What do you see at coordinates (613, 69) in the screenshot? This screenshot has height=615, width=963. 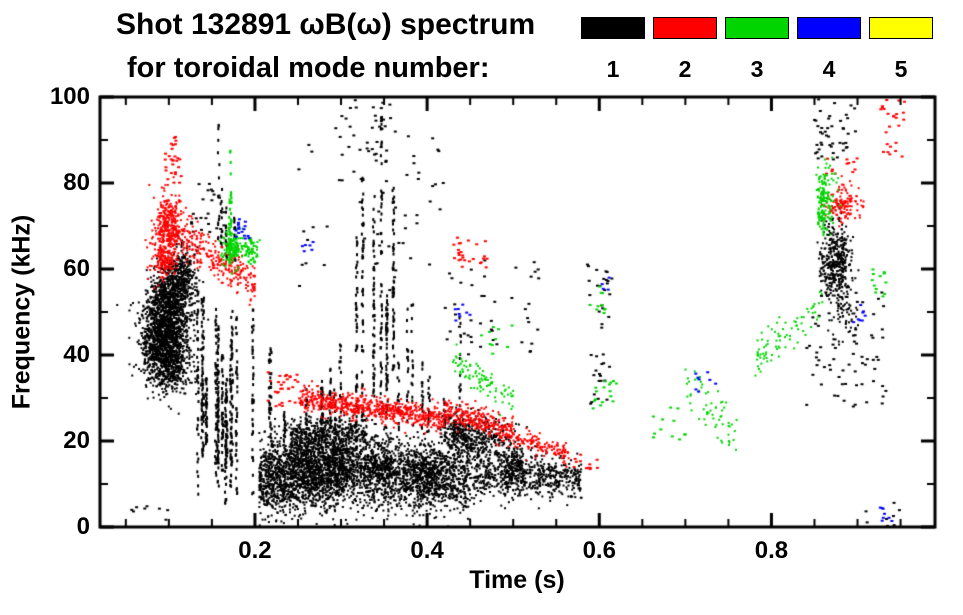 I see `legend-label-mode-1: 1` at bounding box center [613, 69].